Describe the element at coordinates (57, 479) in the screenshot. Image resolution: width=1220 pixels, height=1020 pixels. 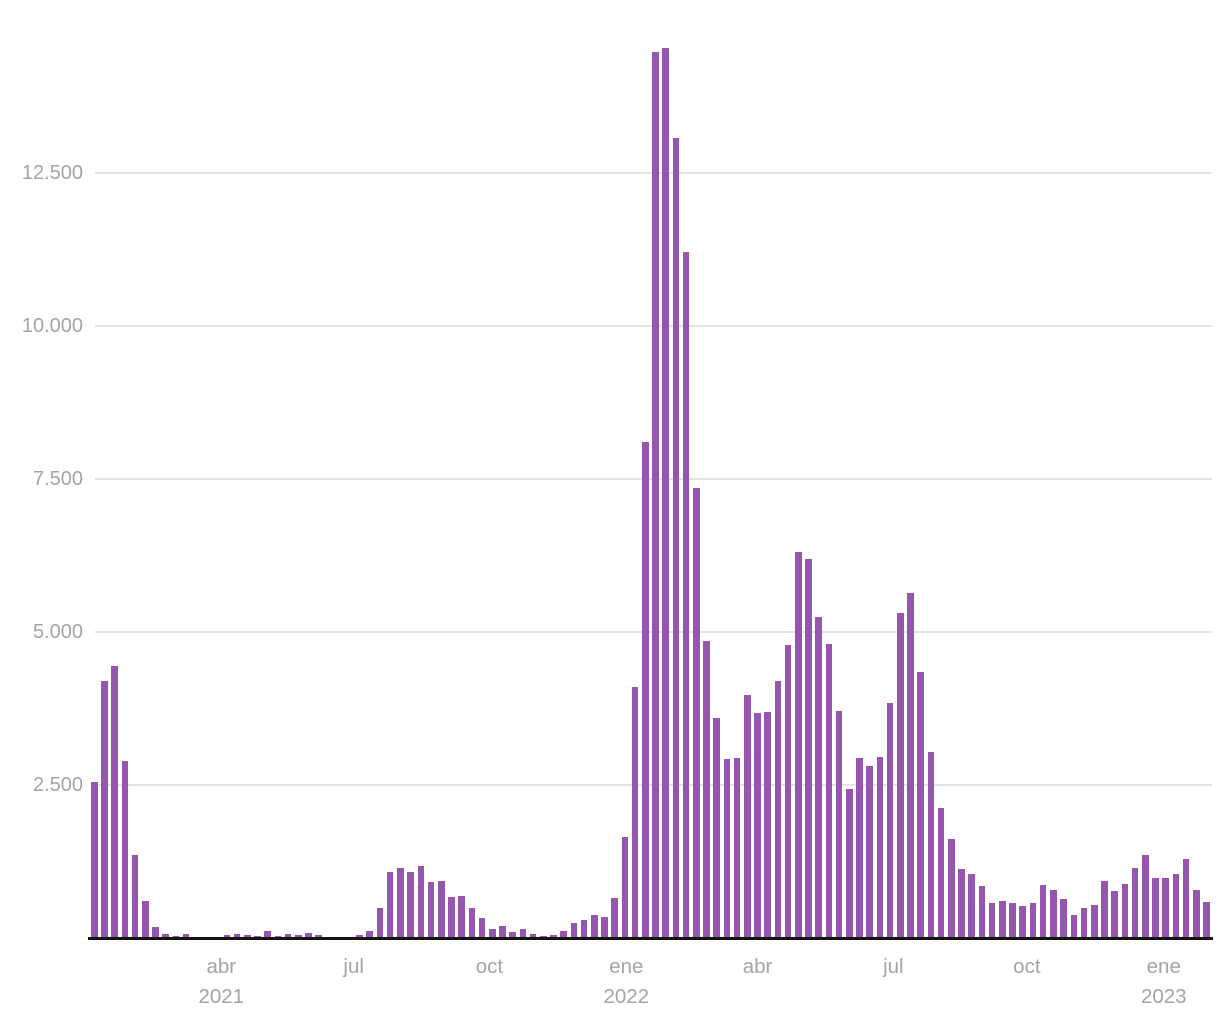
I see `y-tick-label: 7.500` at that location.